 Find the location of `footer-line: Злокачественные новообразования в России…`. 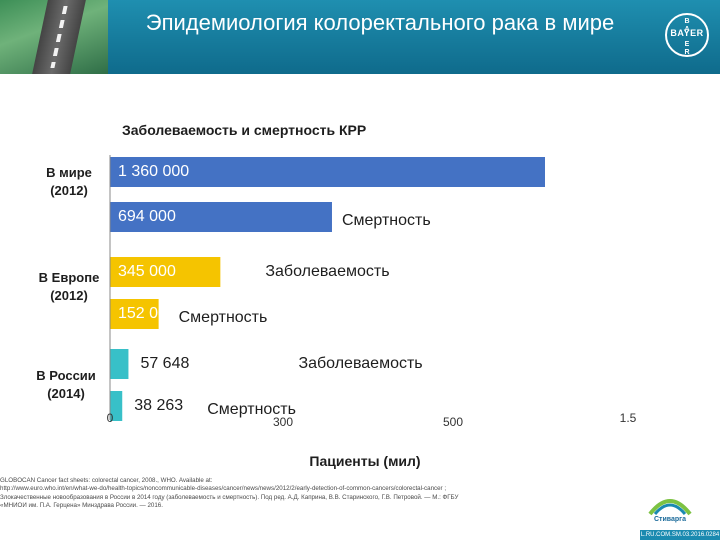

footer-line: Злокачественные новообразования в России… is located at coordinates (229, 497).